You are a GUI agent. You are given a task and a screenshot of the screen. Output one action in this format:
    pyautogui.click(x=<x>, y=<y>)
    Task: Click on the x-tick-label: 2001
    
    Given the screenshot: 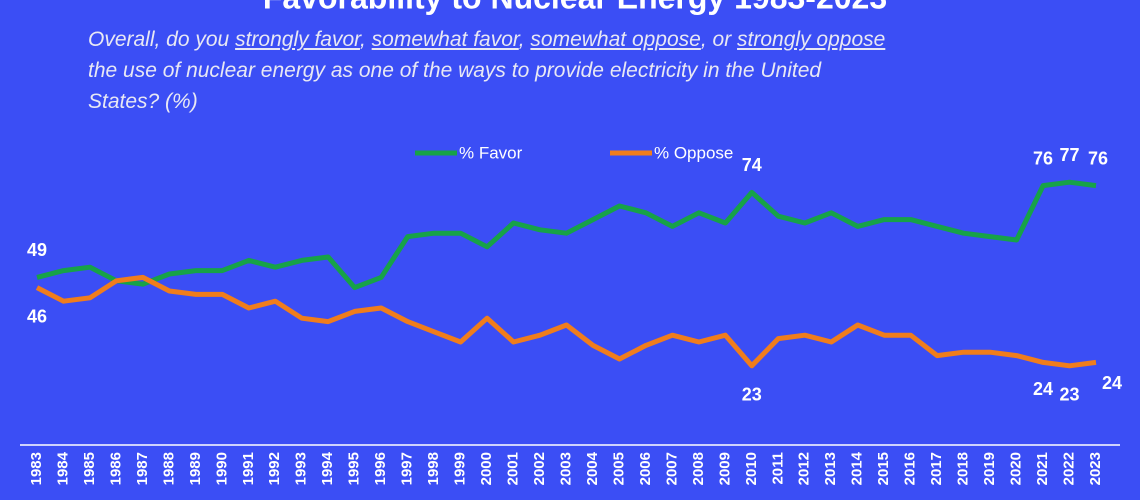 What is the action you would take?
    pyautogui.click(x=513, y=468)
    